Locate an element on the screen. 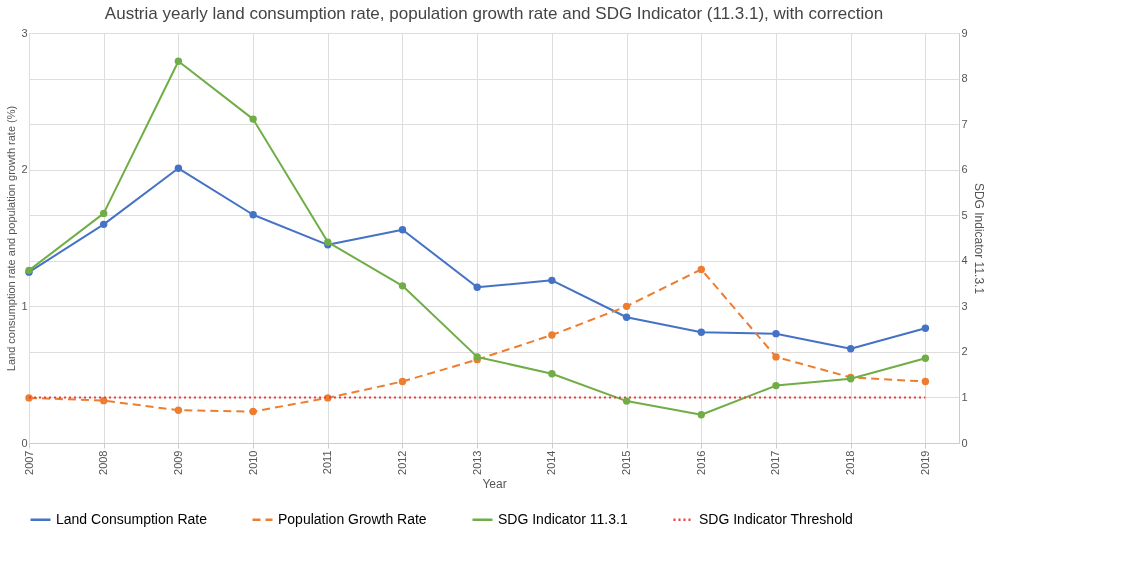 This screenshot has height=587, width=1141. x-tick-label: 2010 is located at coordinates (252, 462).